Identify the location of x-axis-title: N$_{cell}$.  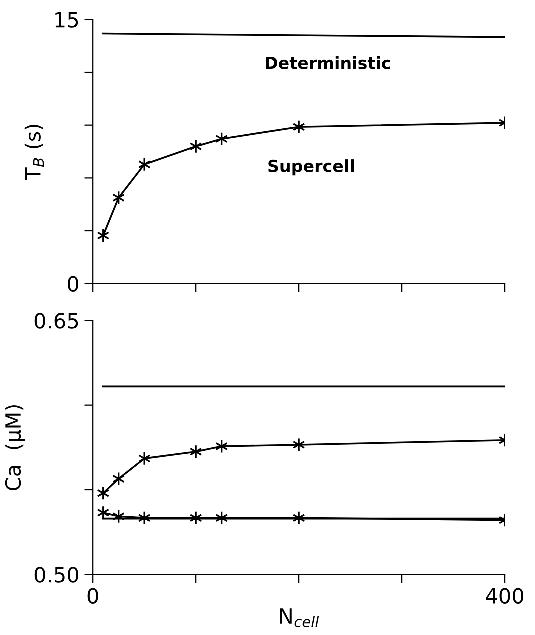
(300, 618).